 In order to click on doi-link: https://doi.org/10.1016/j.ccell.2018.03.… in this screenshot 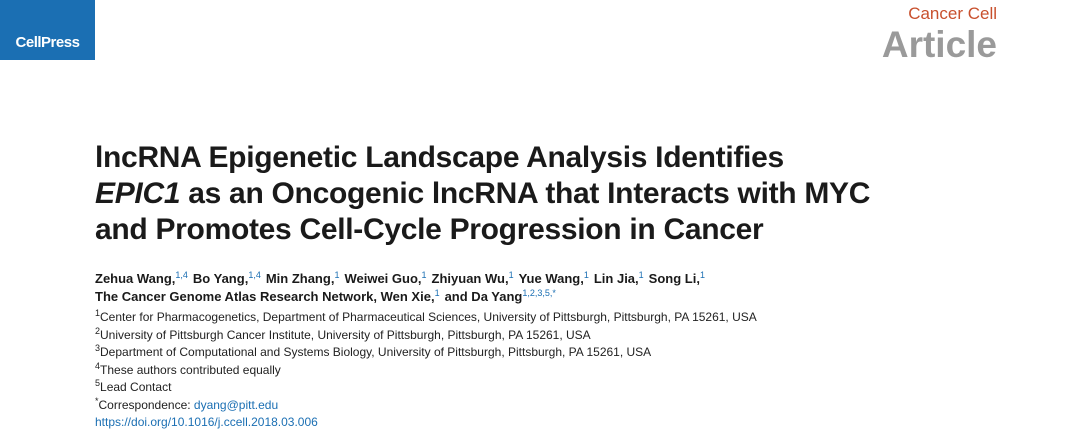, I will do `click(206, 422)`.